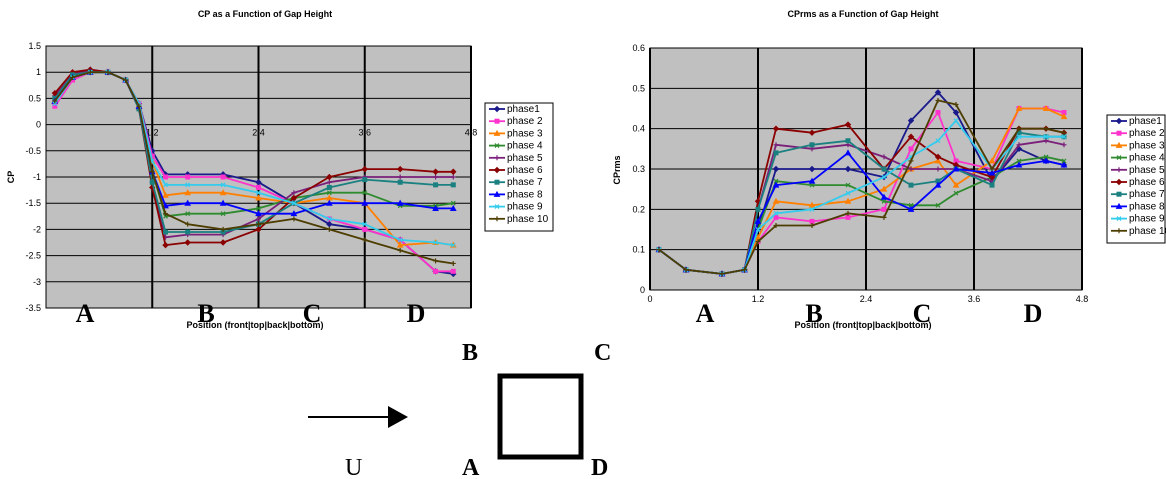  What do you see at coordinates (638, 129) in the screenshot?
I see `y-tick-label: 0.4` at bounding box center [638, 129].